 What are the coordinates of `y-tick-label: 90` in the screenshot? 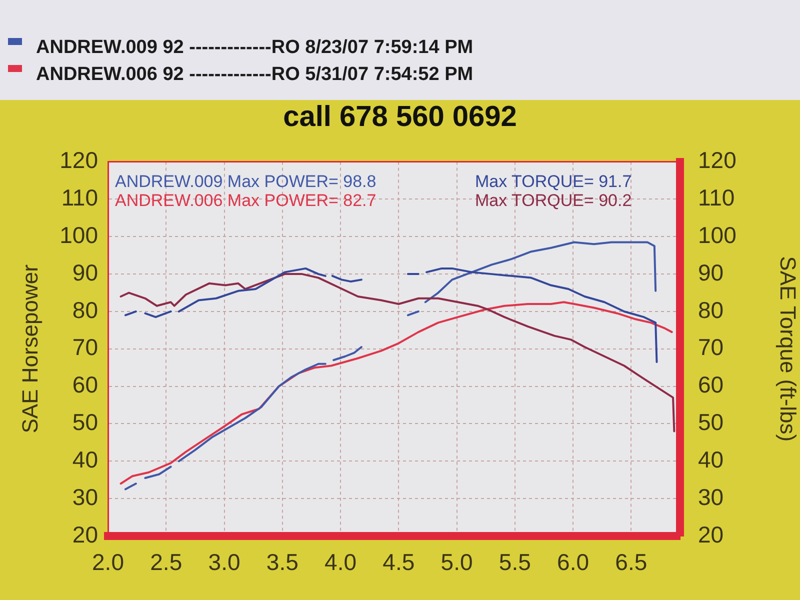 It's located at (85, 272).